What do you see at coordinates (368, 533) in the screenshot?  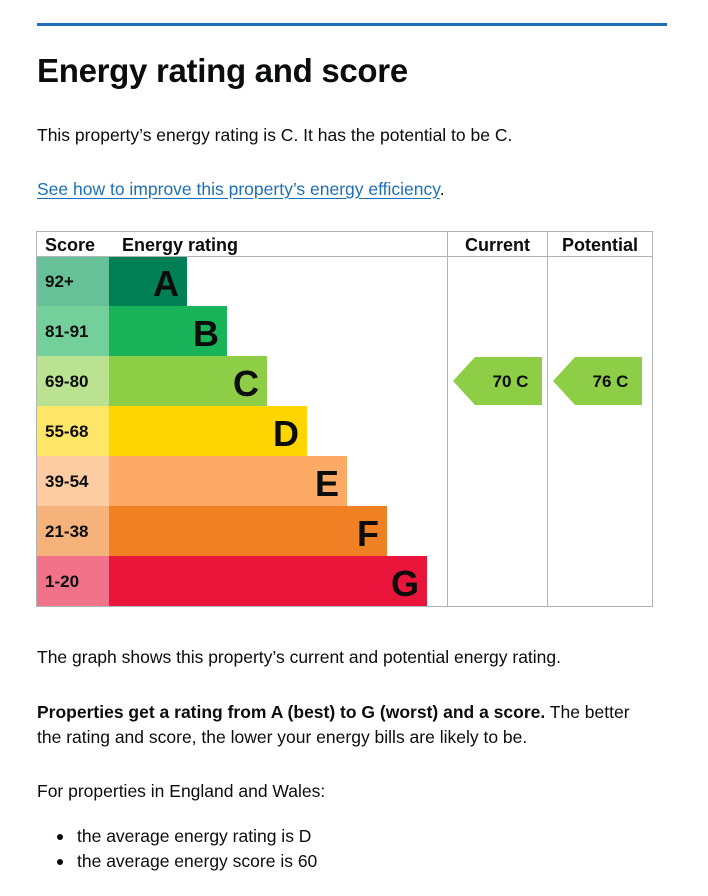 I see `rating-letter-f: F` at bounding box center [368, 533].